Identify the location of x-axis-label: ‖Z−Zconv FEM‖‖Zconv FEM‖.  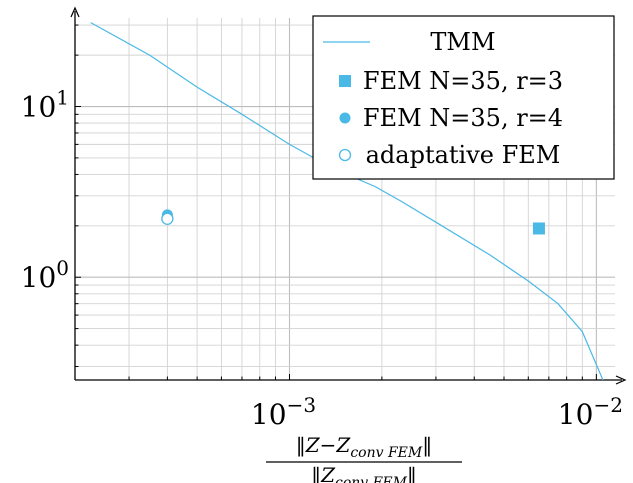
(364, 458).